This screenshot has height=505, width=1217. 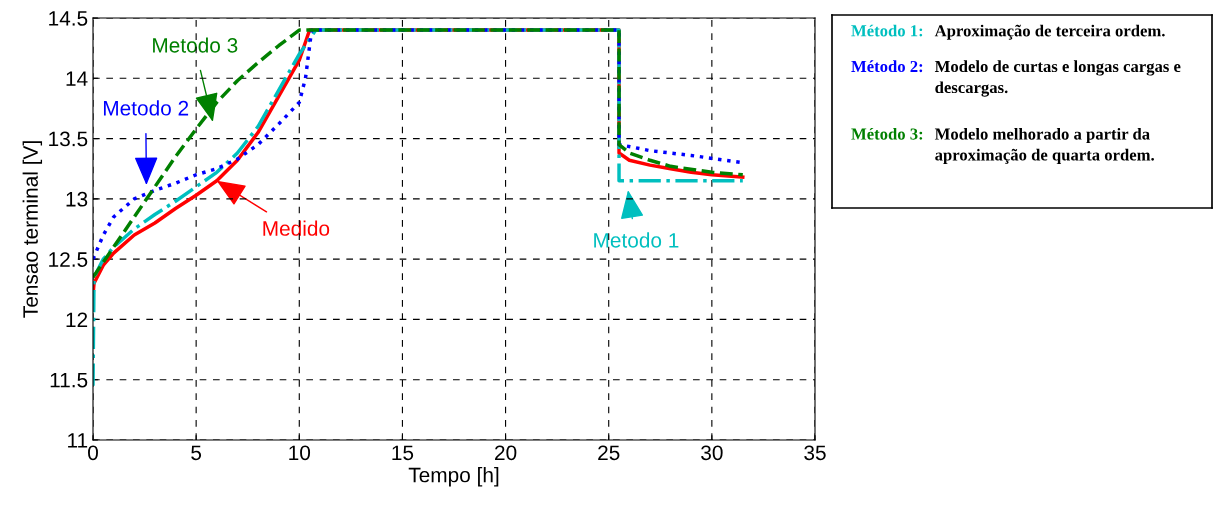 I want to click on x-tick-label: 30, so click(x=712, y=453).